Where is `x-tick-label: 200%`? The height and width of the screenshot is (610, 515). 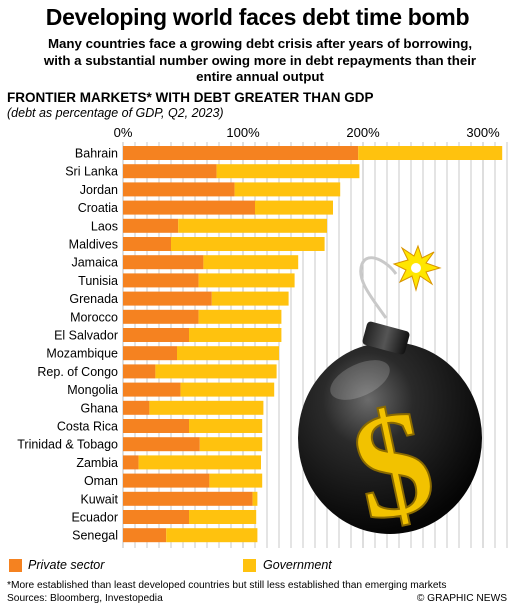 x-tick-label: 200% is located at coordinates (363, 132).